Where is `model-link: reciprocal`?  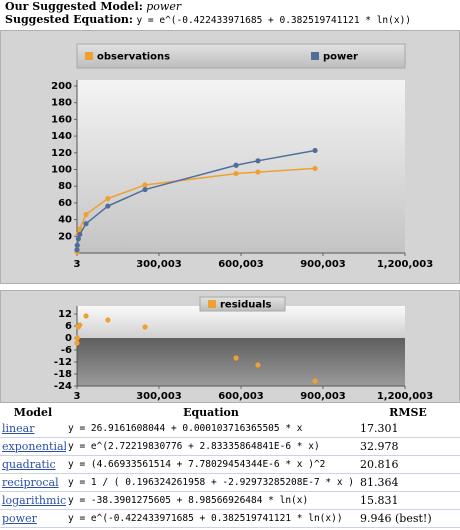
model-link: reciprocal is located at coordinates (30, 482).